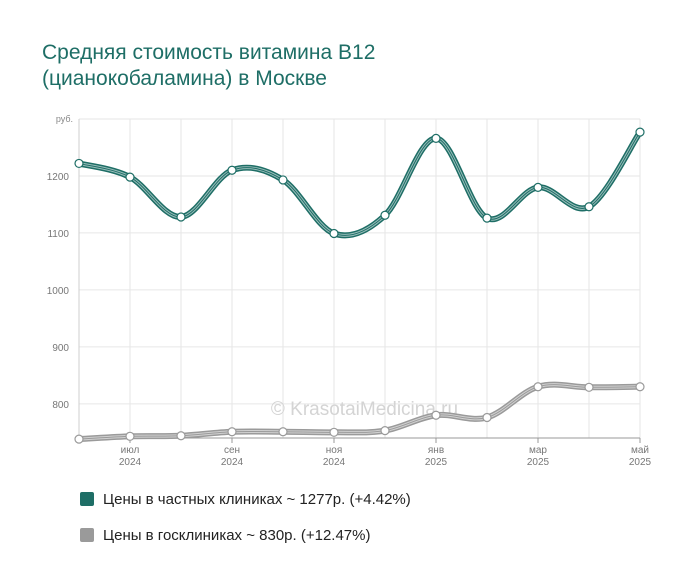  Describe the element at coordinates (232, 450) in the screenshot. I see `x-tick-label-month: сен` at that location.